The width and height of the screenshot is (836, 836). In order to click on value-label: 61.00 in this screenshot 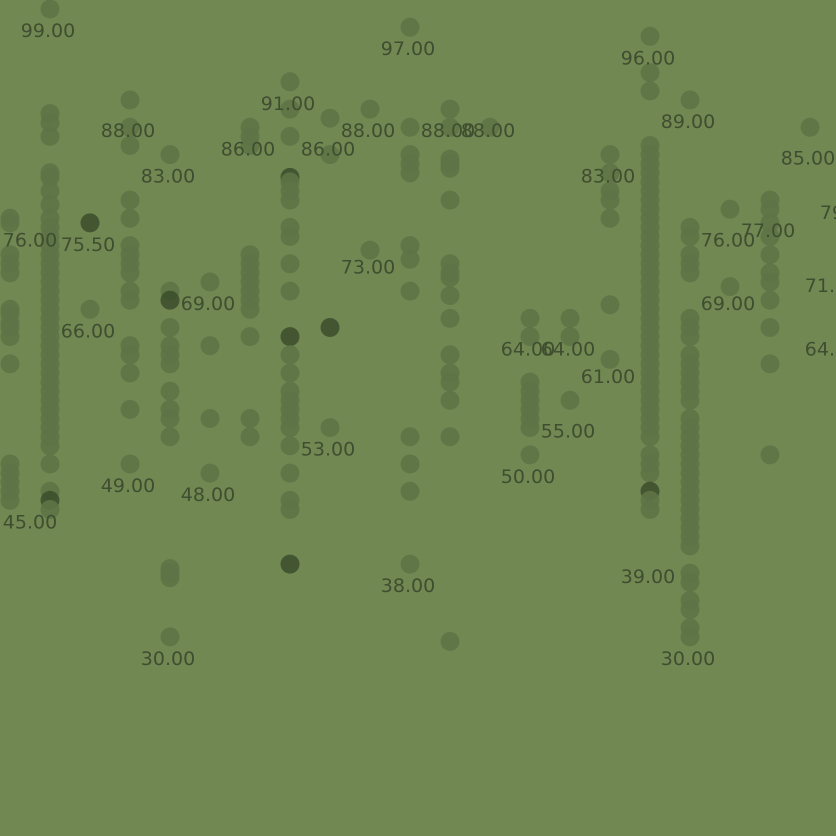, I will do `click(608, 377)`.